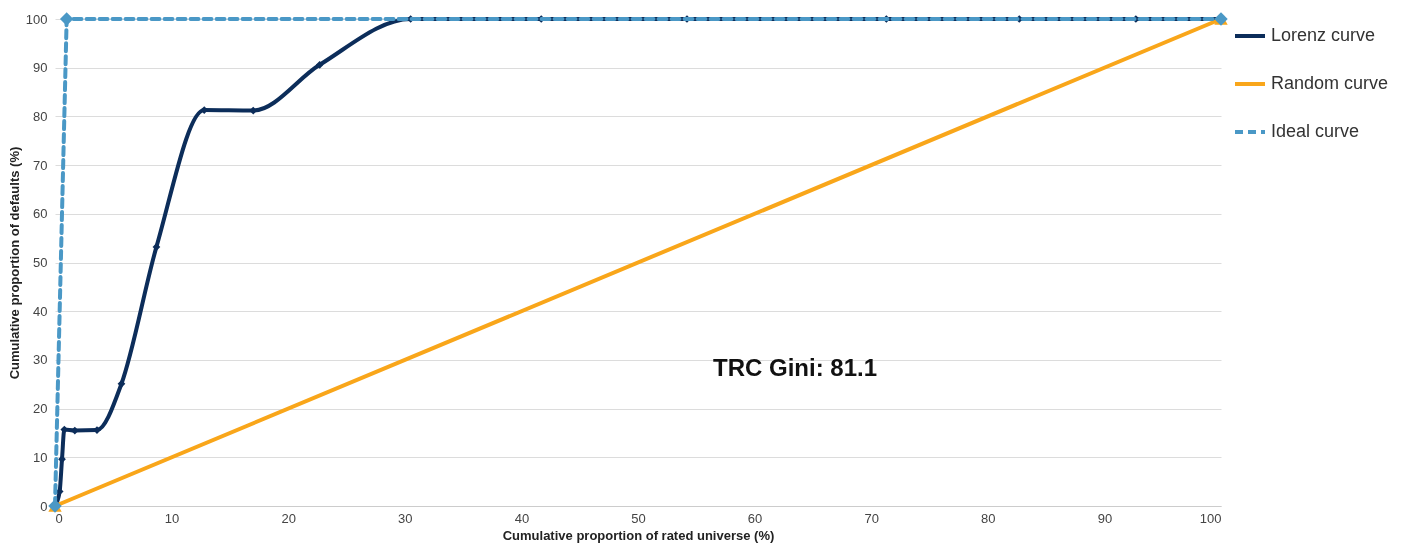 Image resolution: width=1401 pixels, height=550 pixels. Describe the element at coordinates (638, 518) in the screenshot. I see `x-tick-label: 50` at that location.